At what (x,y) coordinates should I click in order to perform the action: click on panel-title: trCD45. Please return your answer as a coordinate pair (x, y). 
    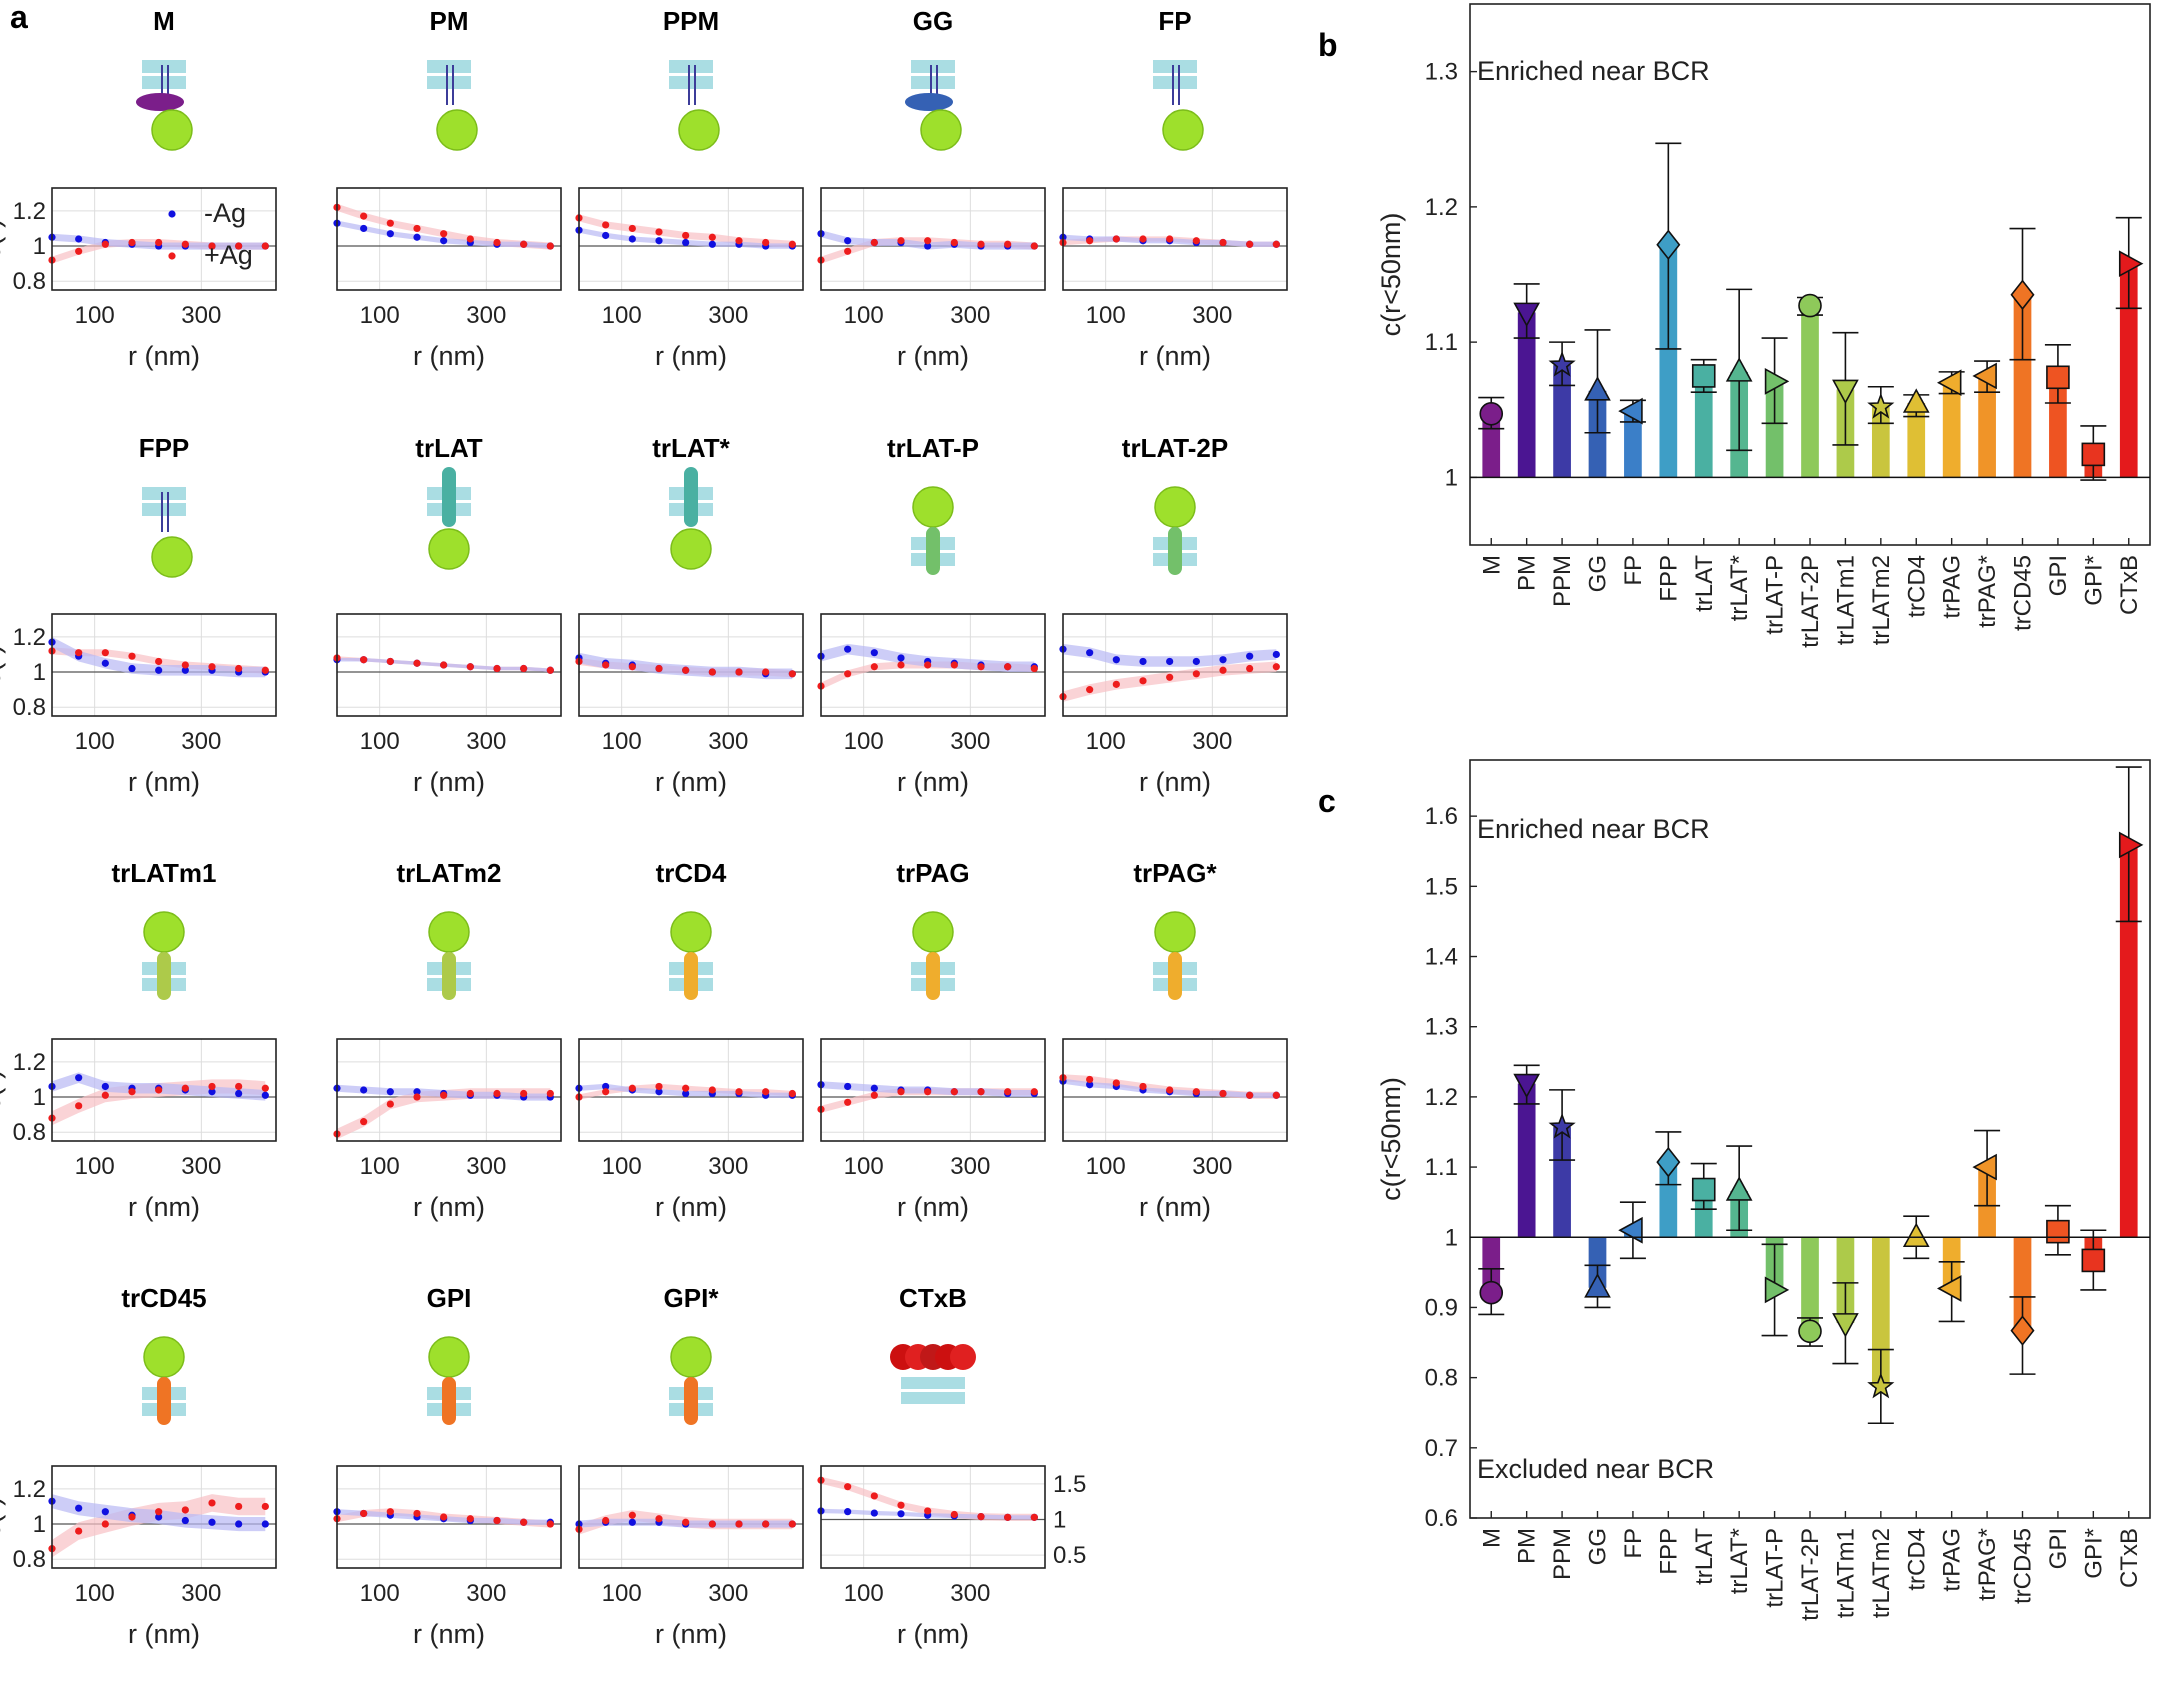
    Looking at the image, I should click on (163, 1298).